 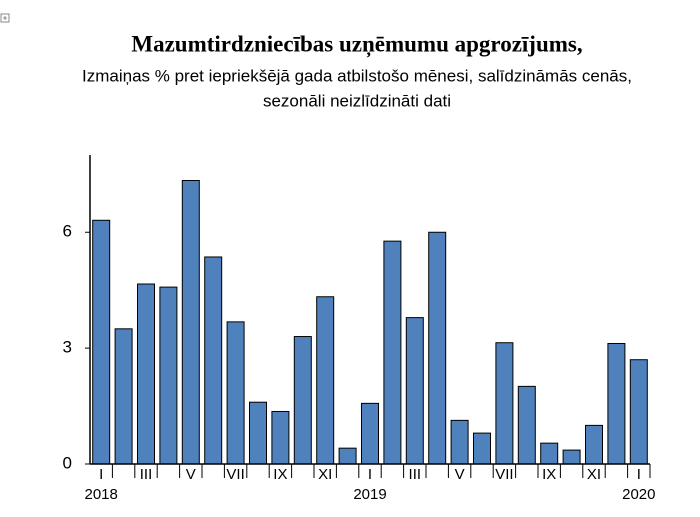 I want to click on expand-icon, so click(x=5, y=18).